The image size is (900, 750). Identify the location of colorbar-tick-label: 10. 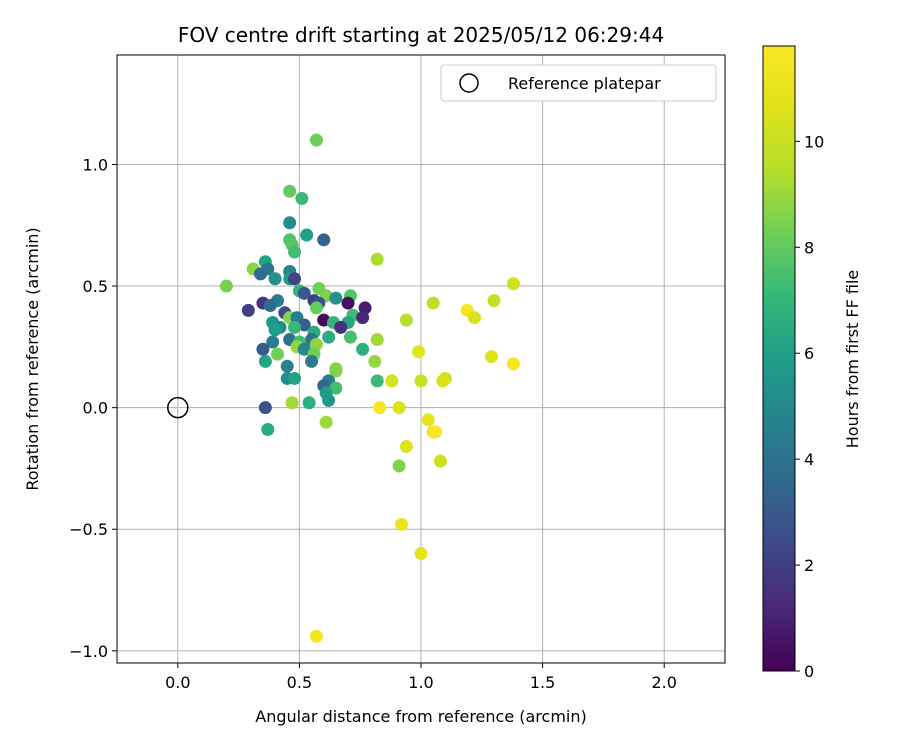
(814, 141).